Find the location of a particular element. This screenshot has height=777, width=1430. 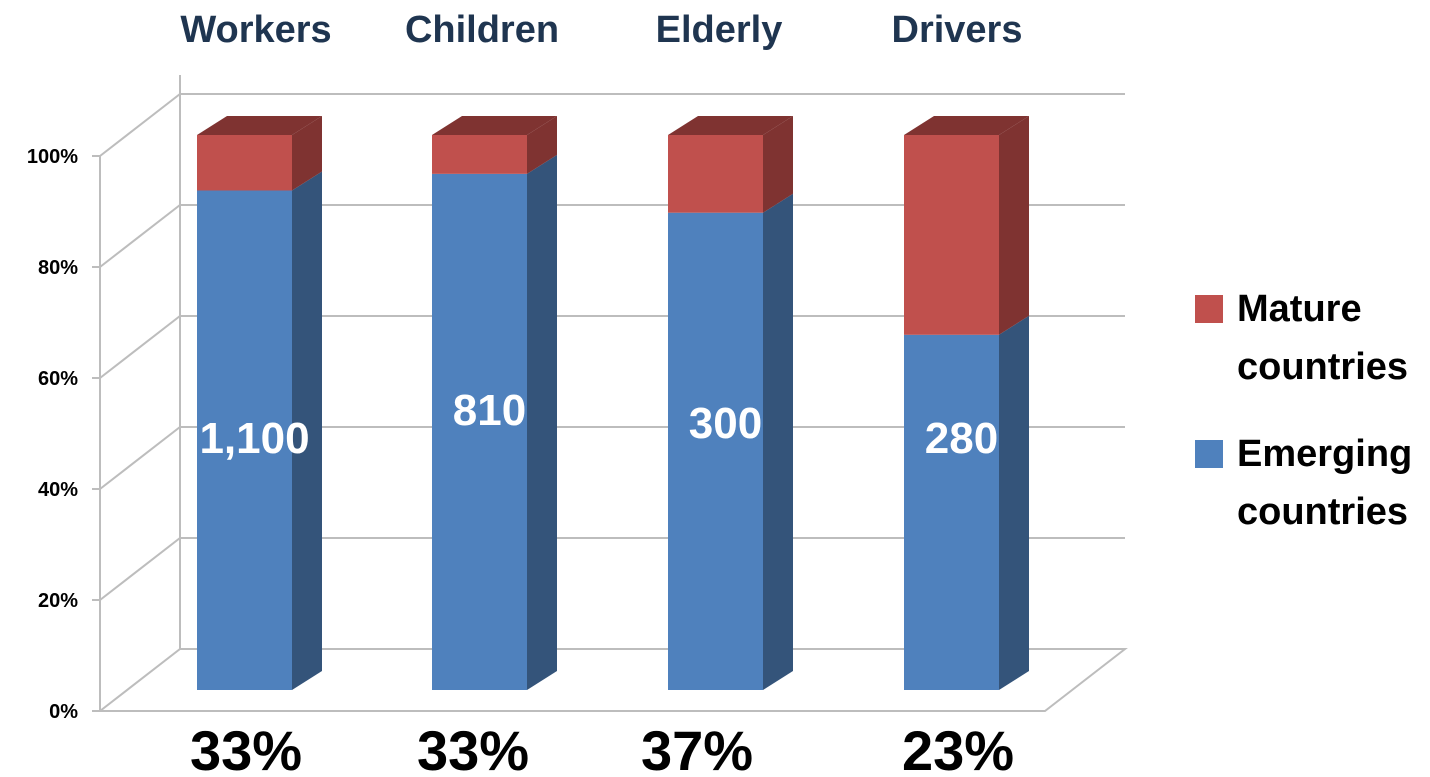

bottom-percentage-label: 37% is located at coordinates (697, 748).